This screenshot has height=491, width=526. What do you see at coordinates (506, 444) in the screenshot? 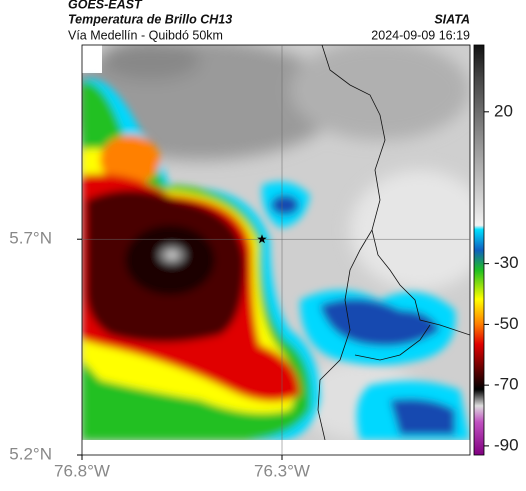
I see `colorbar-tick-label: -90` at bounding box center [506, 444].